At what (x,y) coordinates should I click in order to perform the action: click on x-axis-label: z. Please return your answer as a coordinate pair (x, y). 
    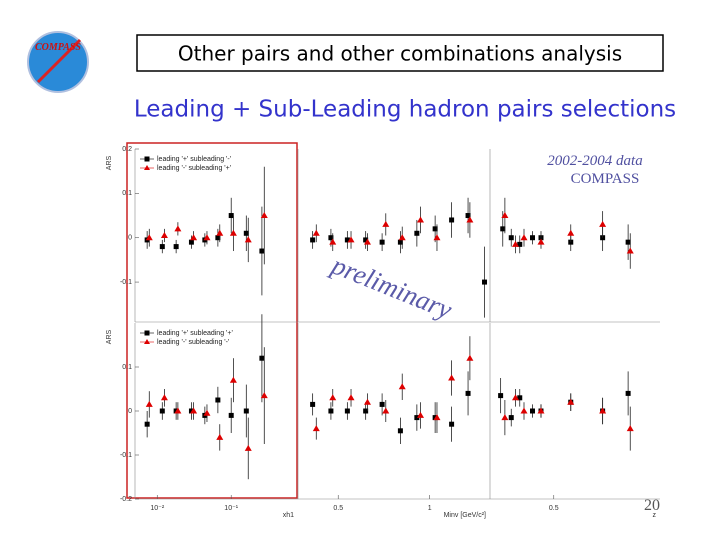
    Looking at the image, I should click on (655, 515).